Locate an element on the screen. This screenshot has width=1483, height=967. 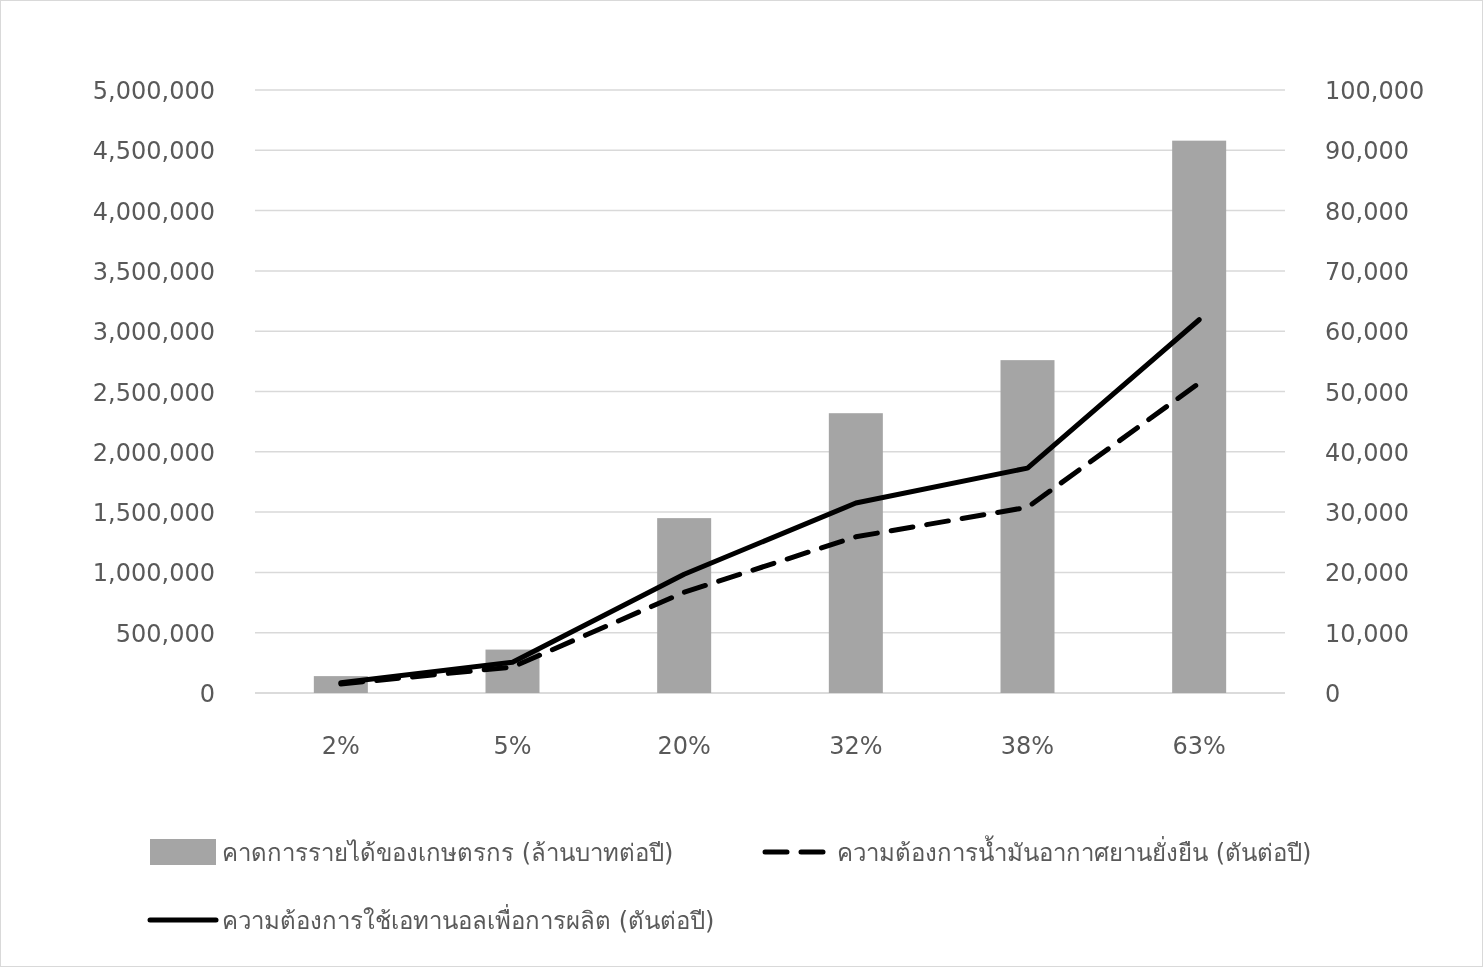
y-tick-label: 2,000,000 is located at coordinates (153, 452).